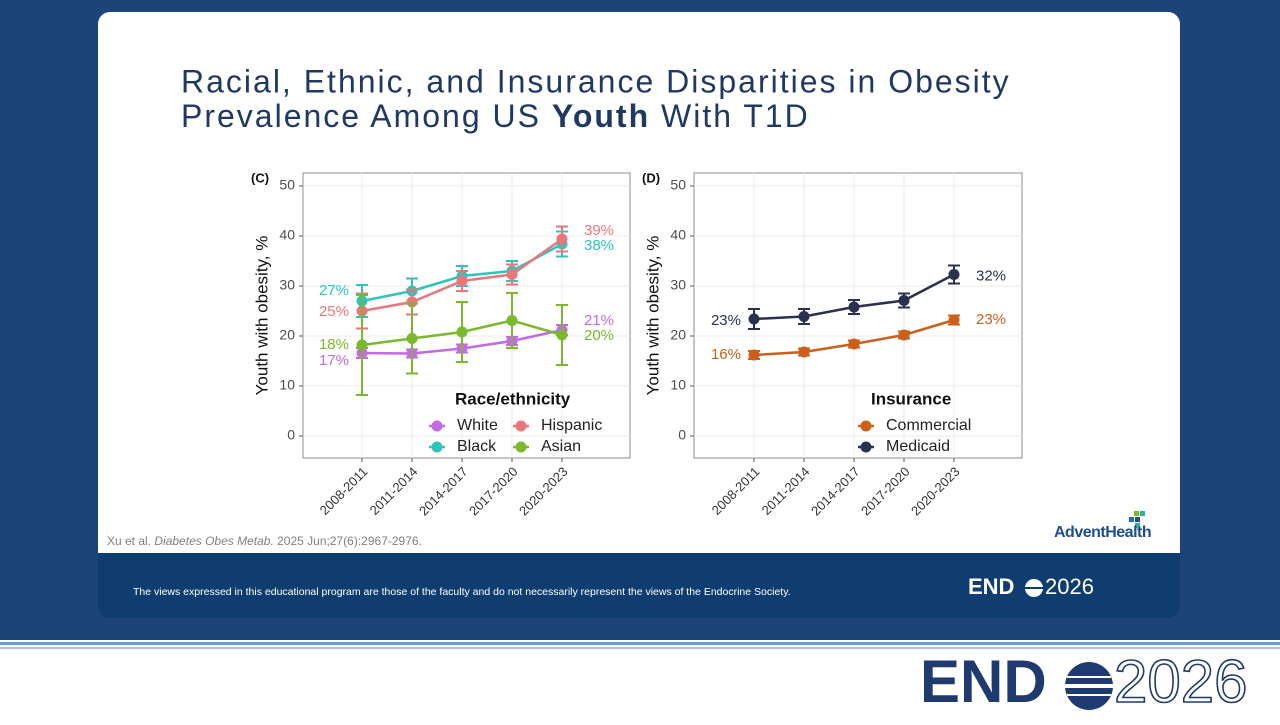 This screenshot has height=725, width=1280. I want to click on slide-title: Prevalence Among US Youth With T1D, so click(495, 116).